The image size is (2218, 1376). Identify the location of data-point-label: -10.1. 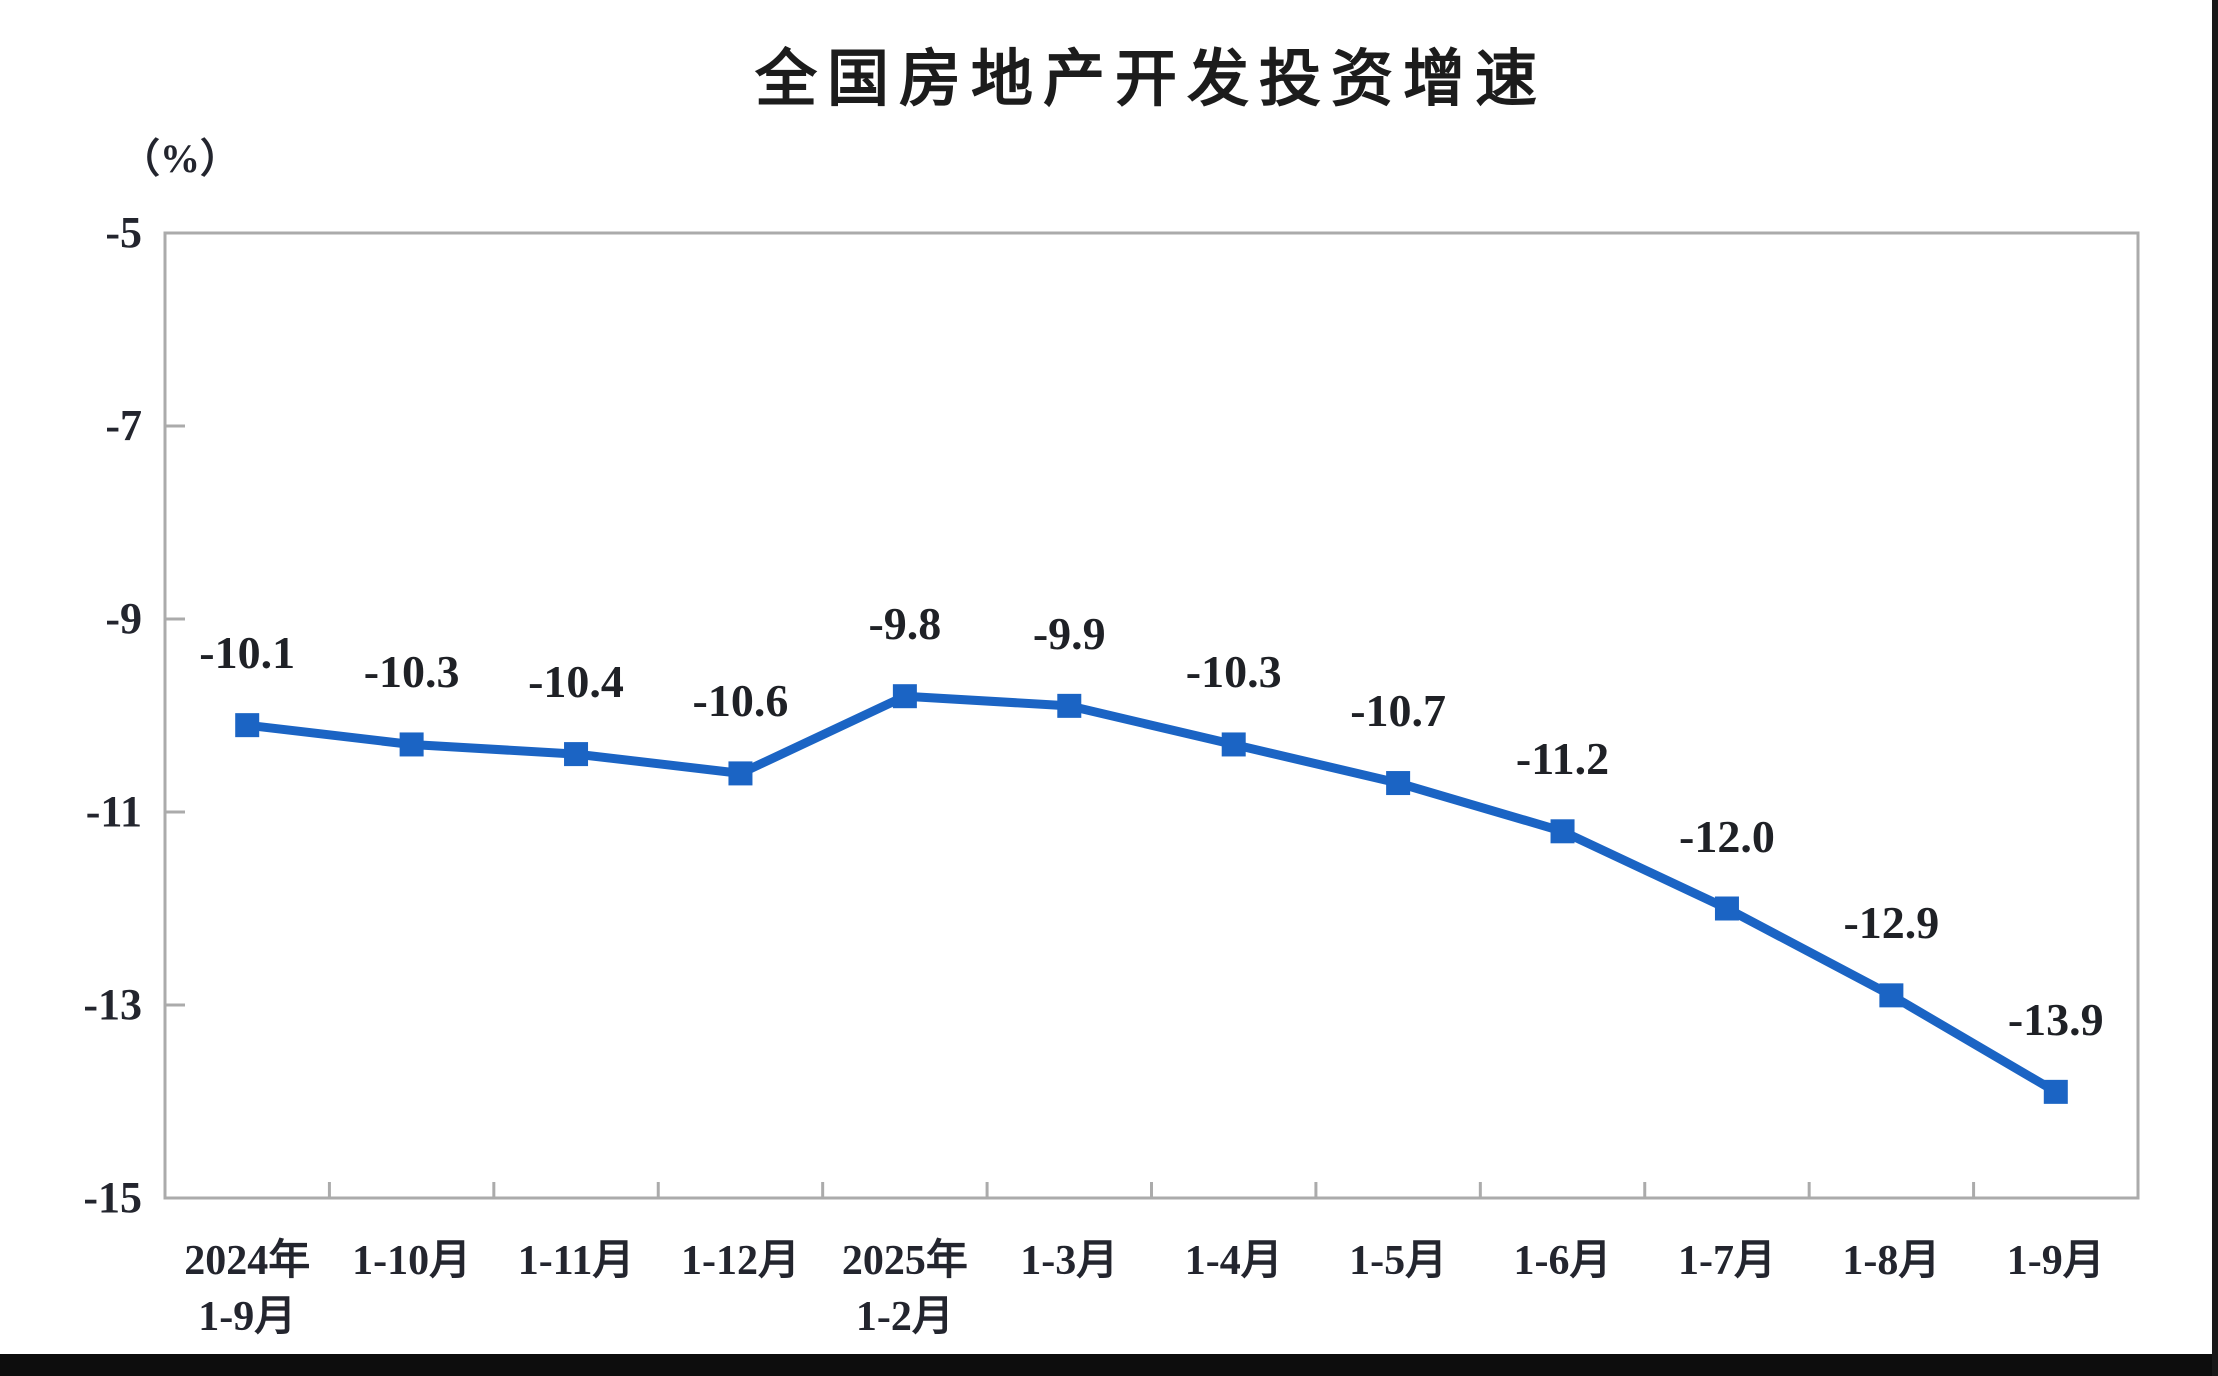
(247, 653).